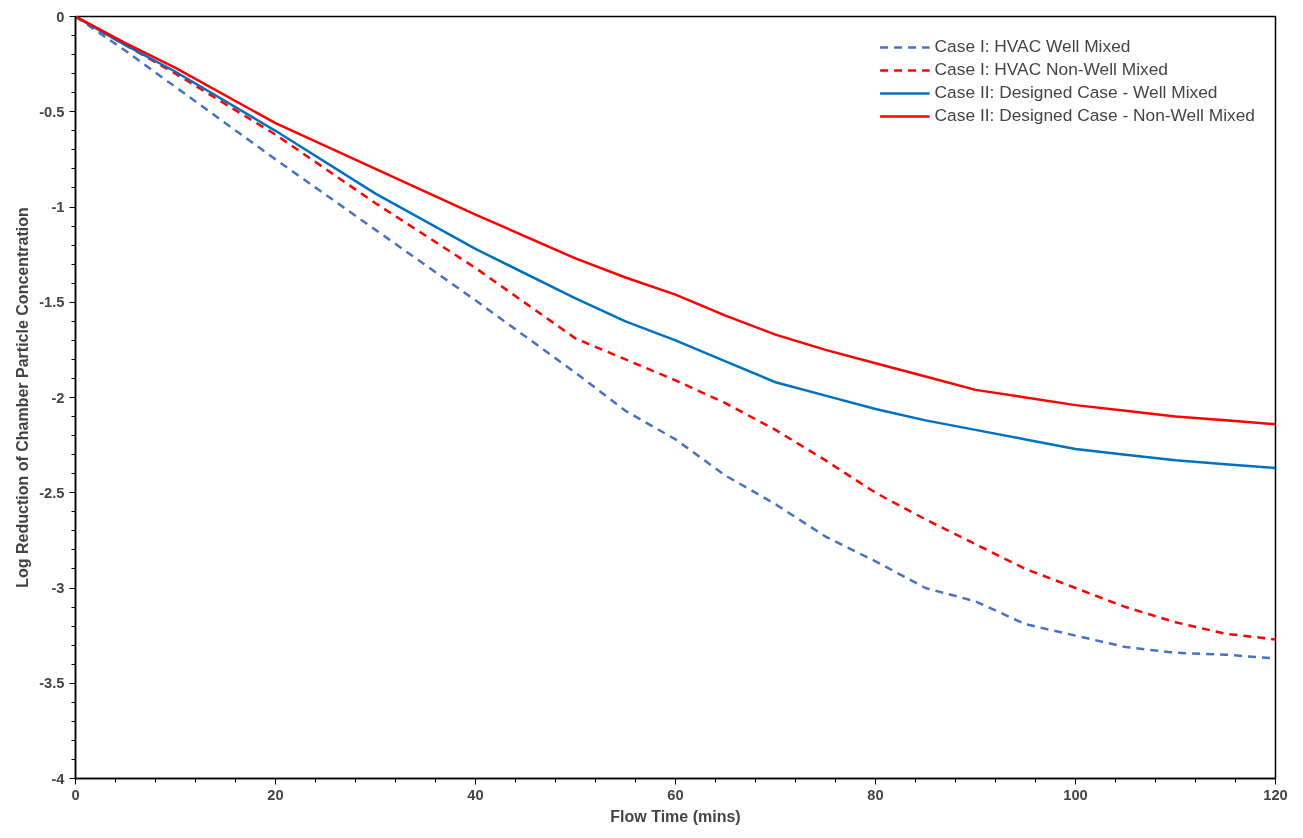 The height and width of the screenshot is (838, 1303). Describe the element at coordinates (875, 794) in the screenshot. I see `x-tick-label: 80` at that location.